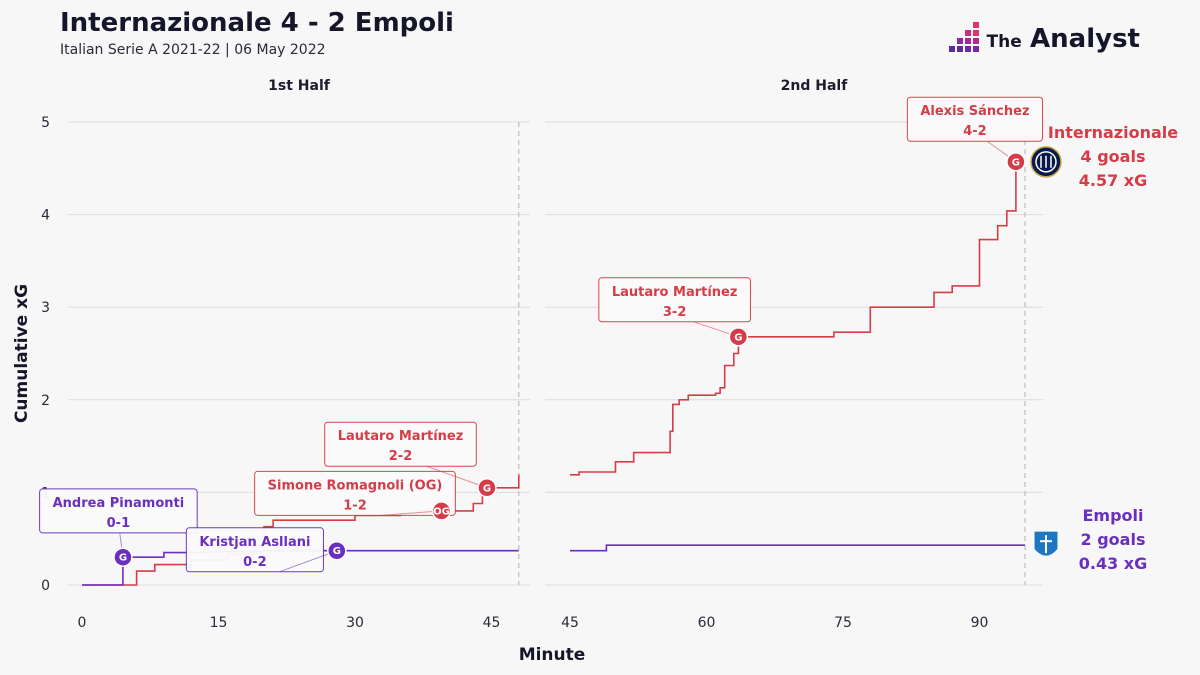 This screenshot has width=1200, height=675. Describe the element at coordinates (1004, 42) in the screenshot. I see `brand-the: The` at that location.